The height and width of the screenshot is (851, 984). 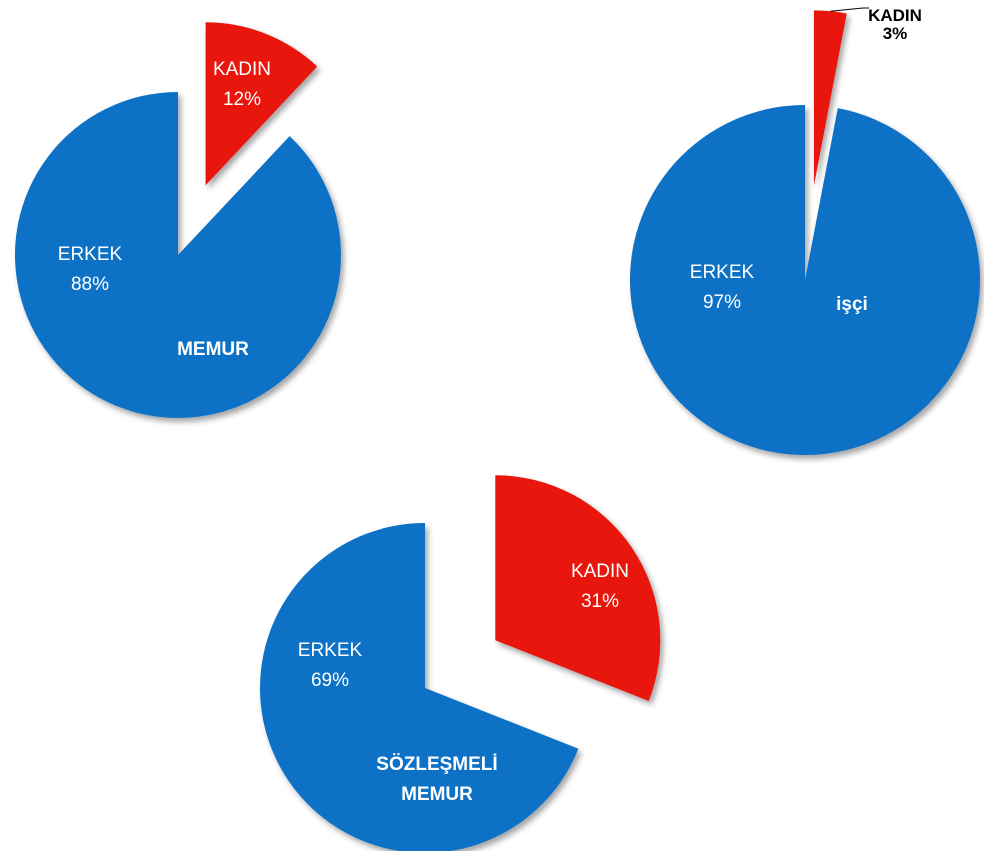 I want to click on leader-line, so click(x=849, y=9).